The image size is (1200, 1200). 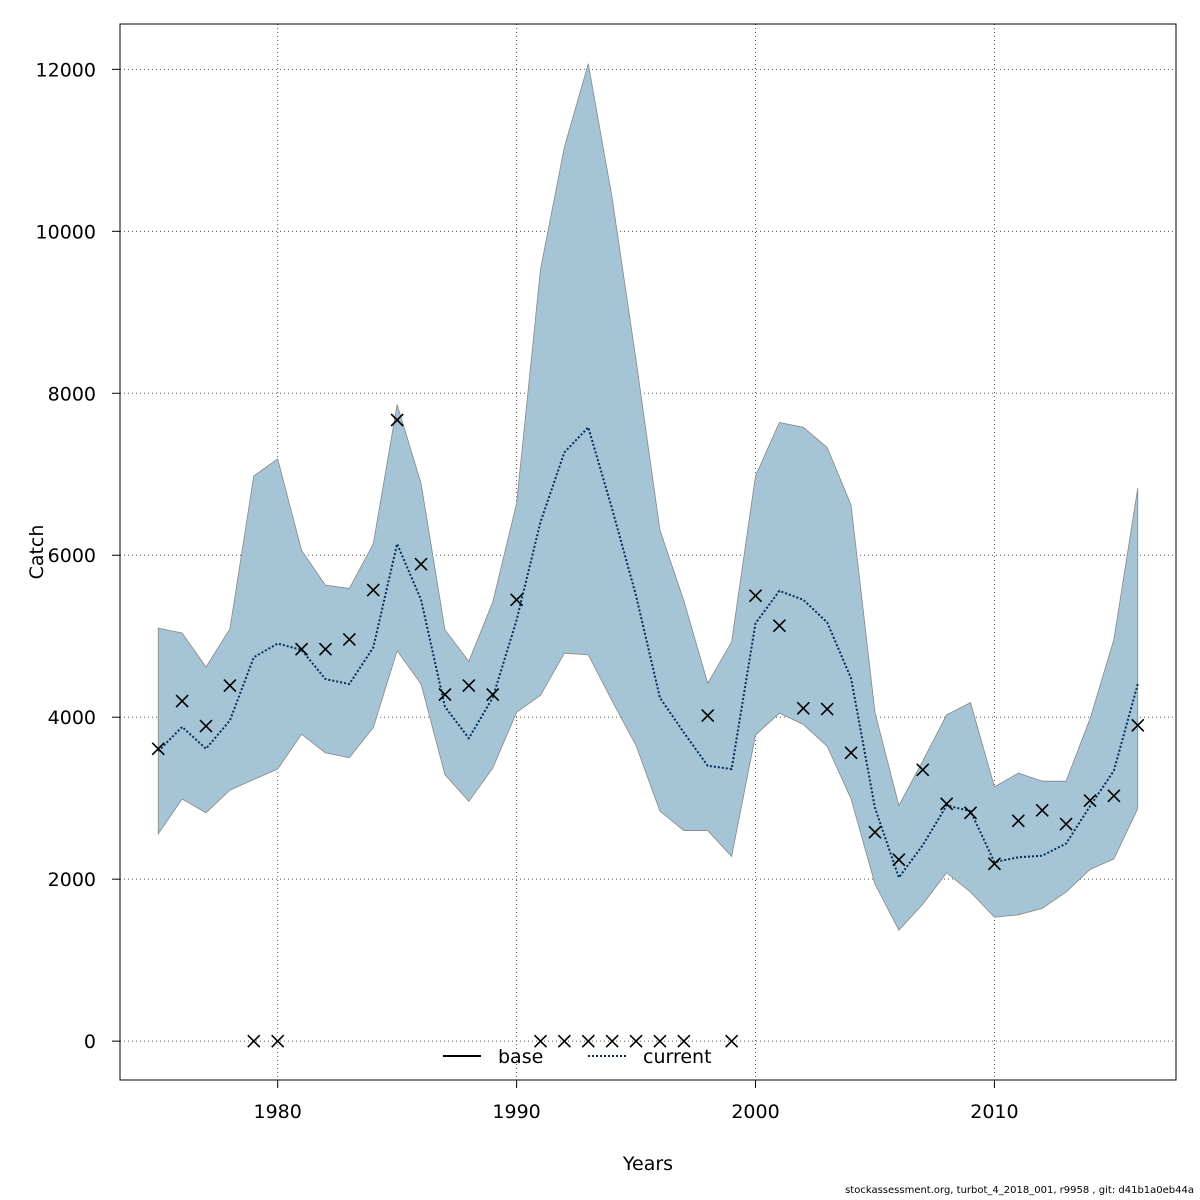 I want to click on y-axis-title: Catch, so click(x=37, y=552).